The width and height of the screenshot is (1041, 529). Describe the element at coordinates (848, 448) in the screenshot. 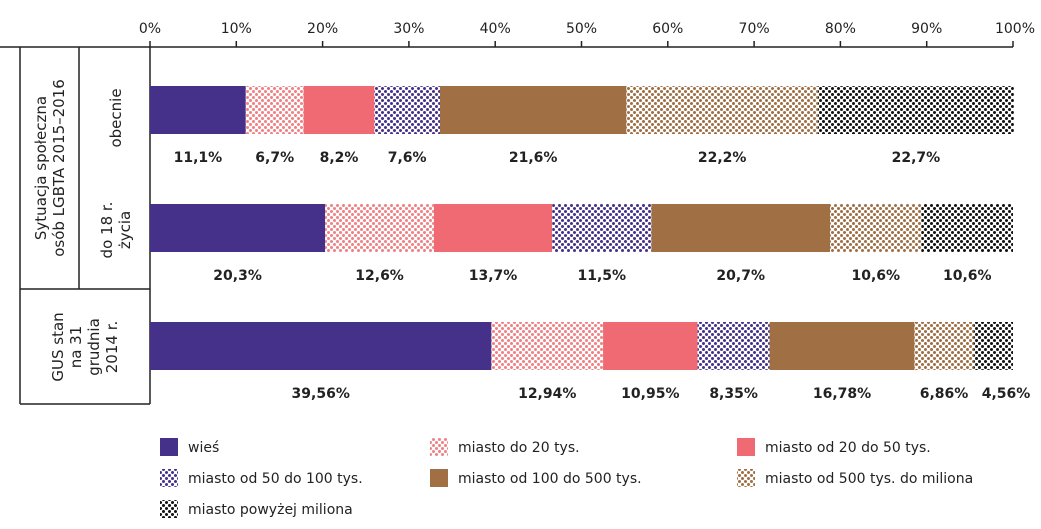

I see `legend-label: miasto od 20 do 50 tys.` at that location.